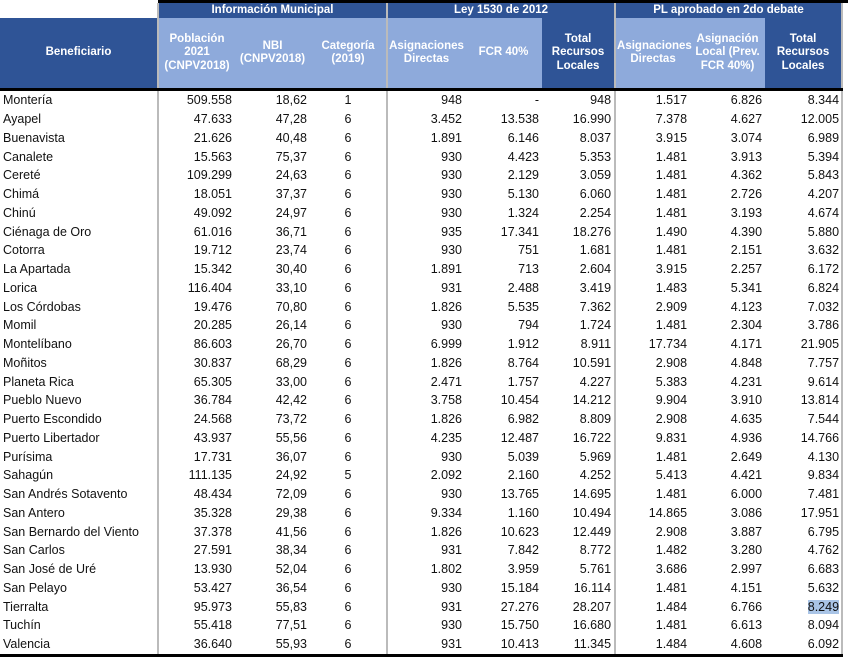 The image size is (848, 657). Describe the element at coordinates (652, 400) in the screenshot. I see `cell-pl-asignaciones-directas: 9.904` at that location.